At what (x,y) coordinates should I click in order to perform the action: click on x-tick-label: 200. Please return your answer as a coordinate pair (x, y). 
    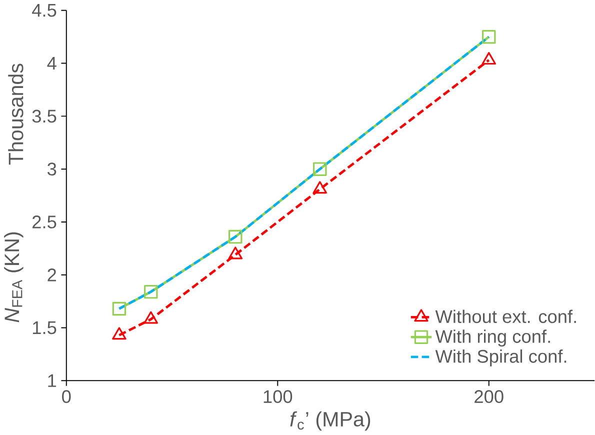
    Looking at the image, I should click on (489, 397).